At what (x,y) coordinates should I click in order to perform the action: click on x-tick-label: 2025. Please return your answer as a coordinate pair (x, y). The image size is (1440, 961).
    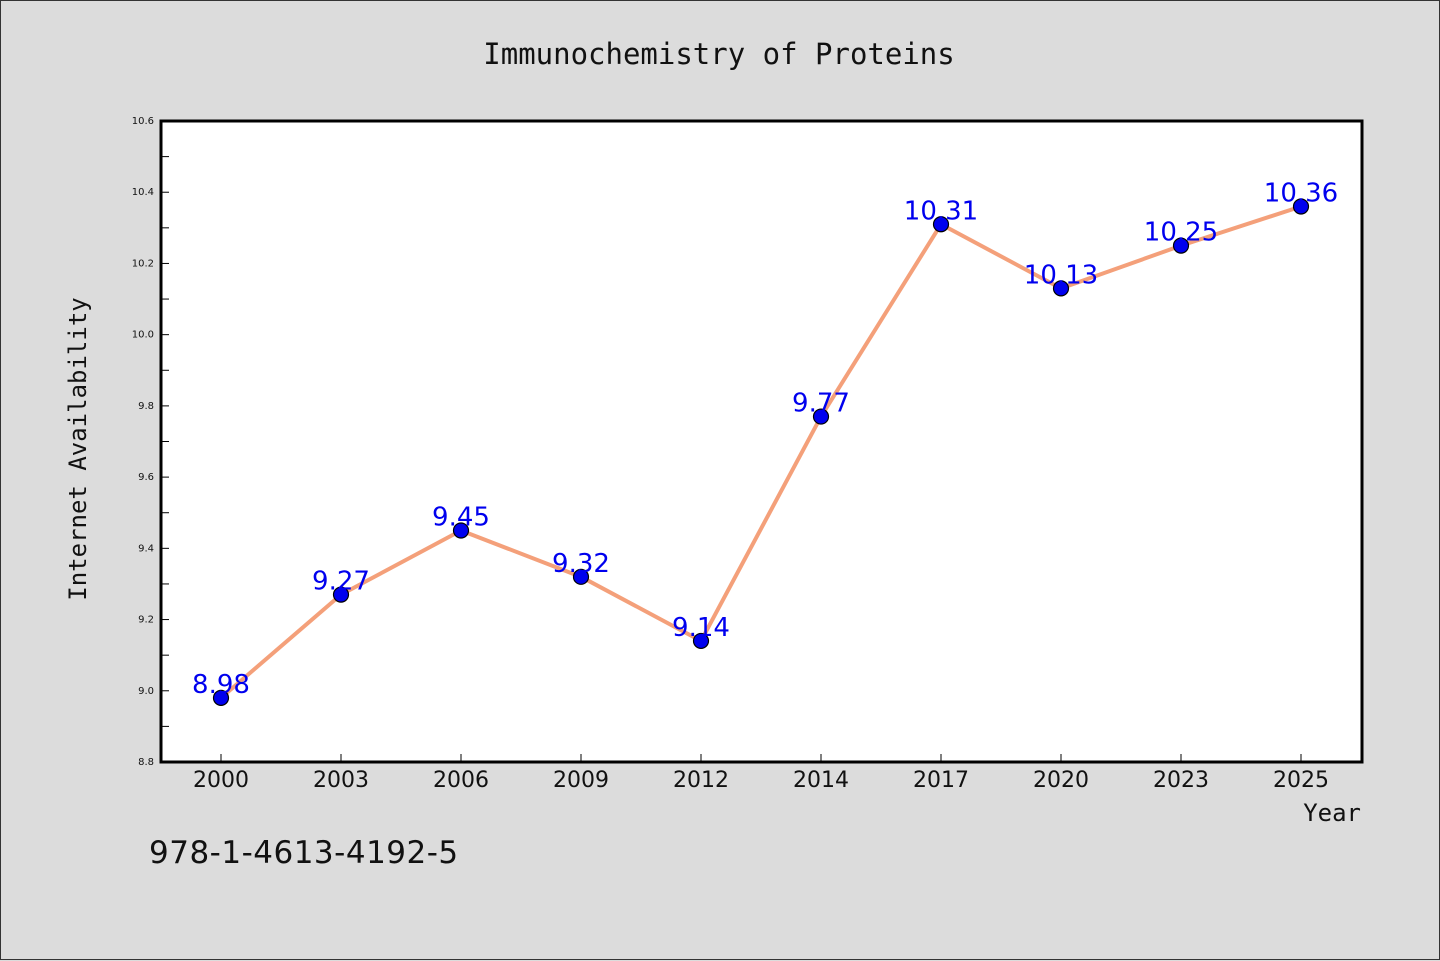
    Looking at the image, I should click on (1301, 780).